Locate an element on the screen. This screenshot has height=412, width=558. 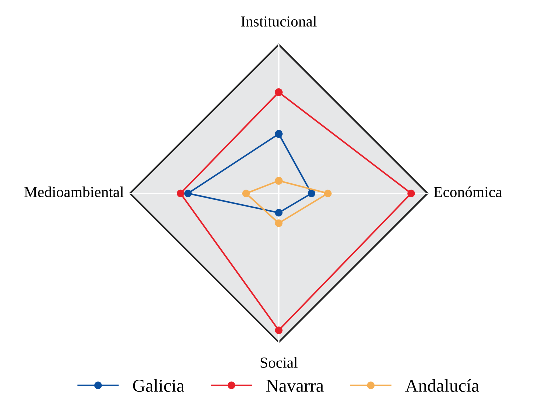
spoke-label: Medioambiental is located at coordinates (74, 192).